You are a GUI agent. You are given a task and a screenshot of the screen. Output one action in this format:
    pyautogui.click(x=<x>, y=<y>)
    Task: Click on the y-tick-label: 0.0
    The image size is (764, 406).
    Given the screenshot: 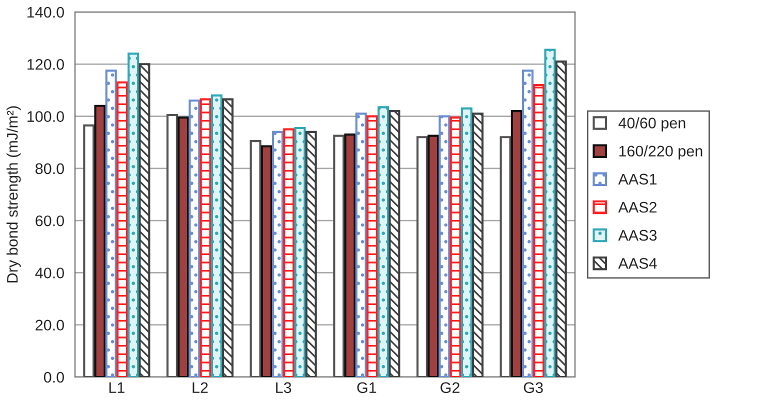 What is the action you would take?
    pyautogui.click(x=54, y=377)
    